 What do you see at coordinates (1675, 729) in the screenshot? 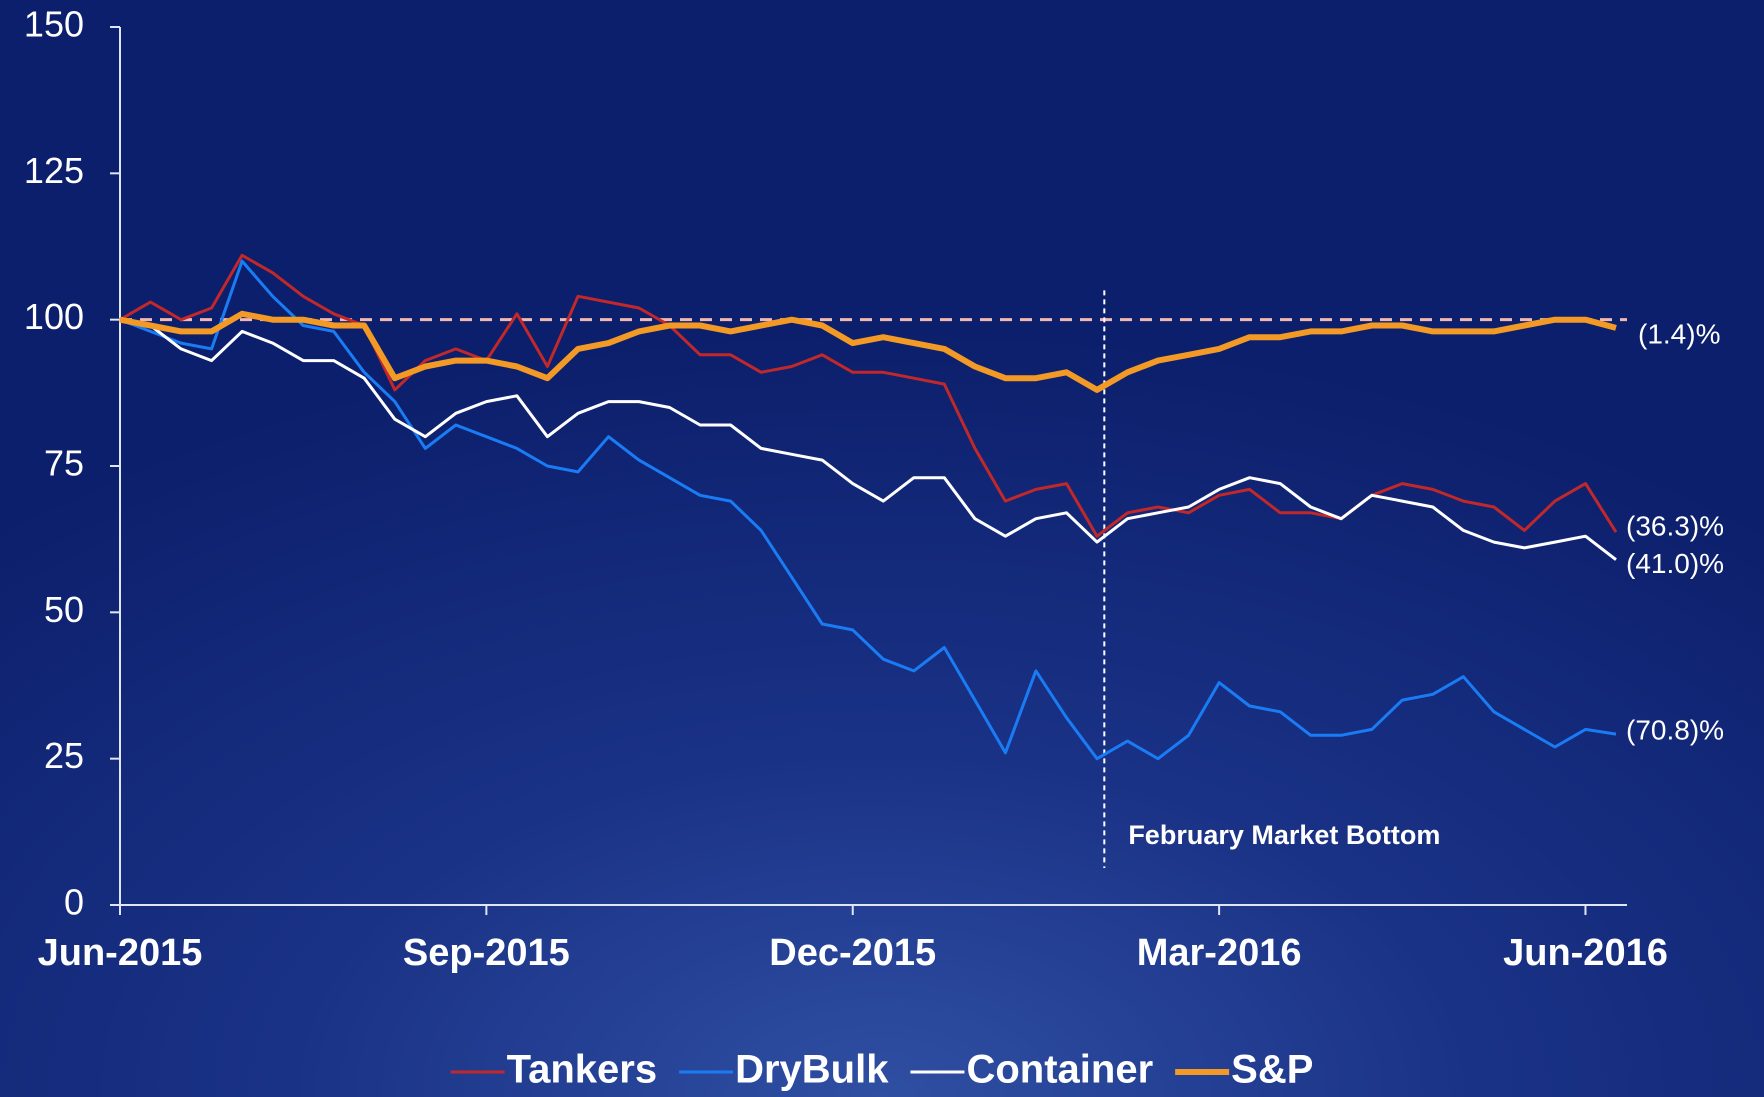
I see `end-label: (70.8)%` at bounding box center [1675, 729].